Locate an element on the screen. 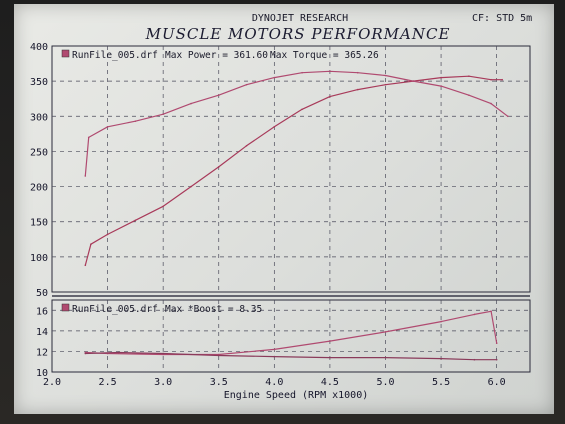 Image resolution: width=565 pixels, height=424 pixels. lower-y-tick-label: 10 is located at coordinates (42, 373).